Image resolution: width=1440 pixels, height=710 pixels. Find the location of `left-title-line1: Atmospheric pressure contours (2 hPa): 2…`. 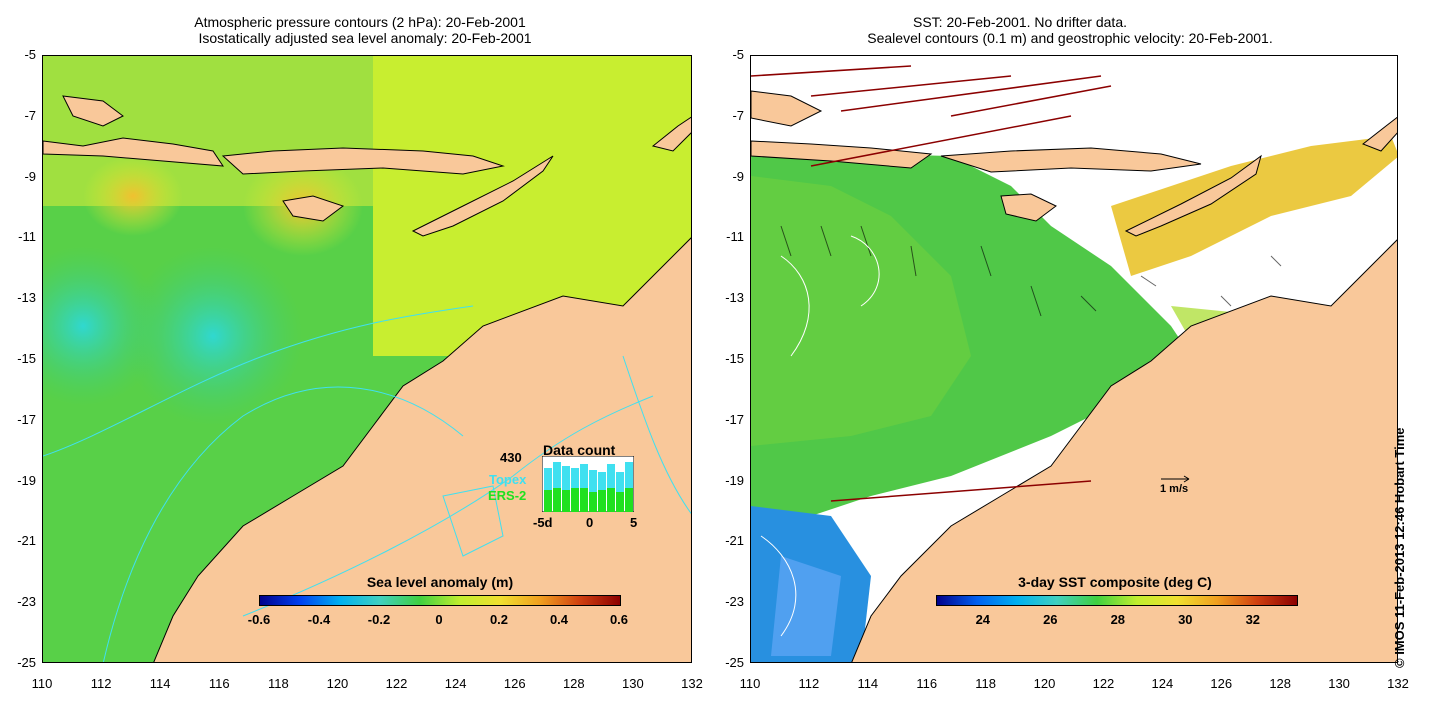

left-title-line1: Atmospheric pressure contours (2 hPa): 2… is located at coordinates (360, 22).